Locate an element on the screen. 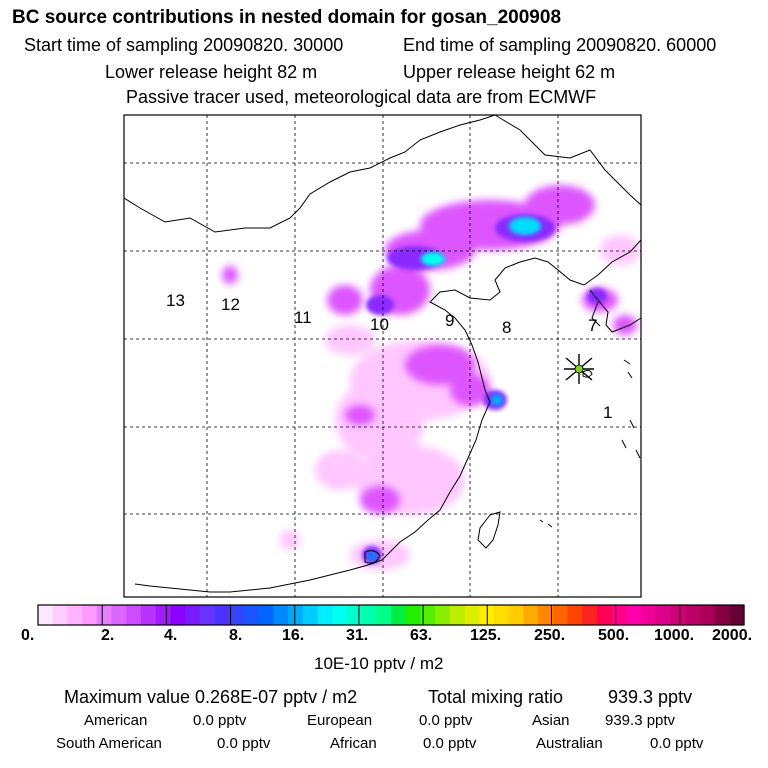 The width and height of the screenshot is (768, 768). colorbar-label-8: 8. is located at coordinates (236, 635).